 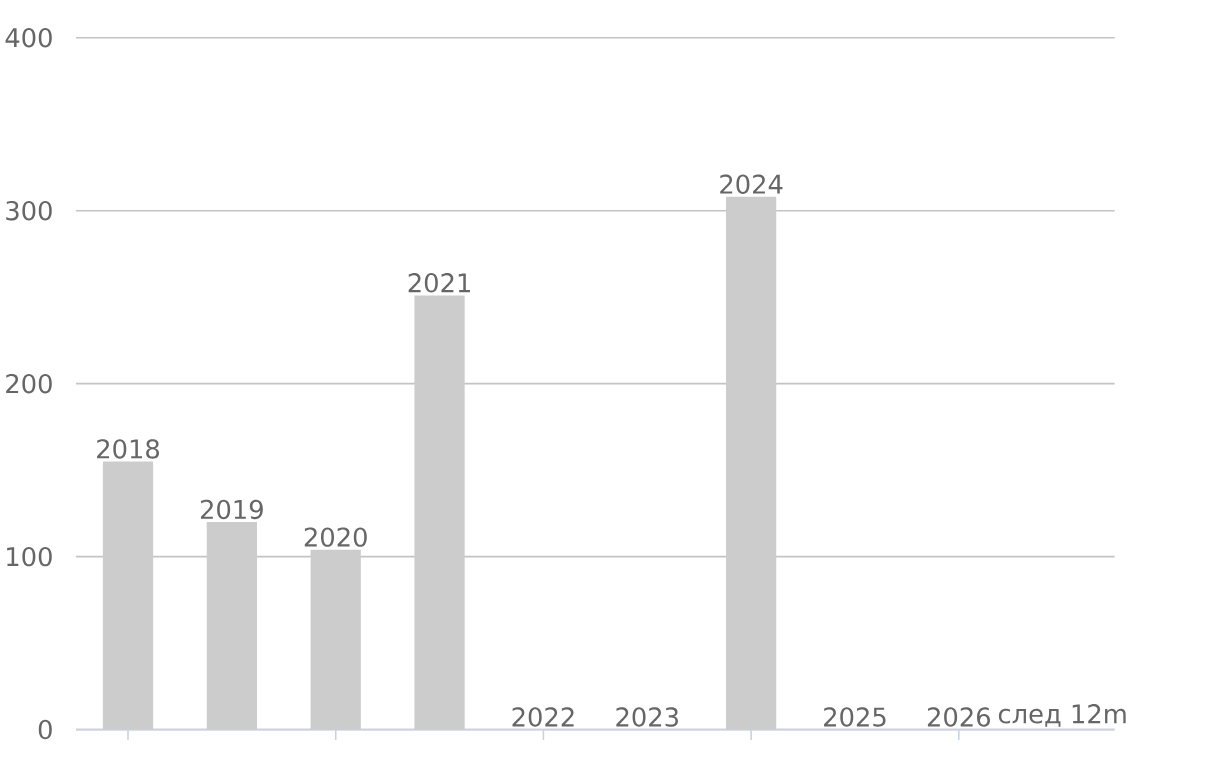 I want to click on x-tick-label: след 12m, so click(x=1062, y=715).